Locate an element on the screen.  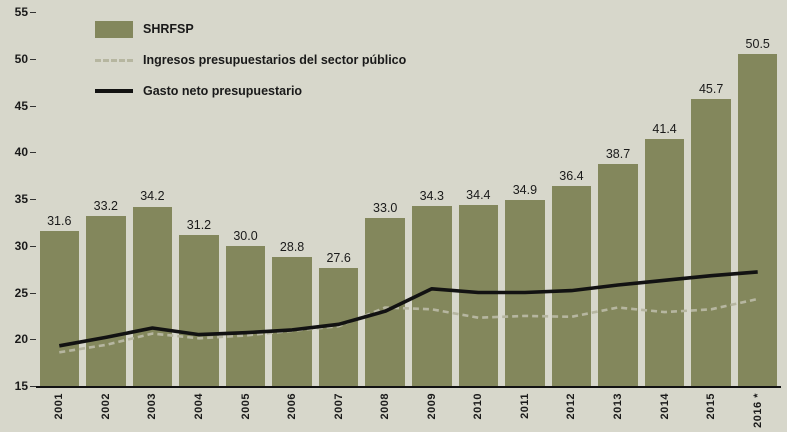
bar-value-label: 45.7 is located at coordinates (711, 88).